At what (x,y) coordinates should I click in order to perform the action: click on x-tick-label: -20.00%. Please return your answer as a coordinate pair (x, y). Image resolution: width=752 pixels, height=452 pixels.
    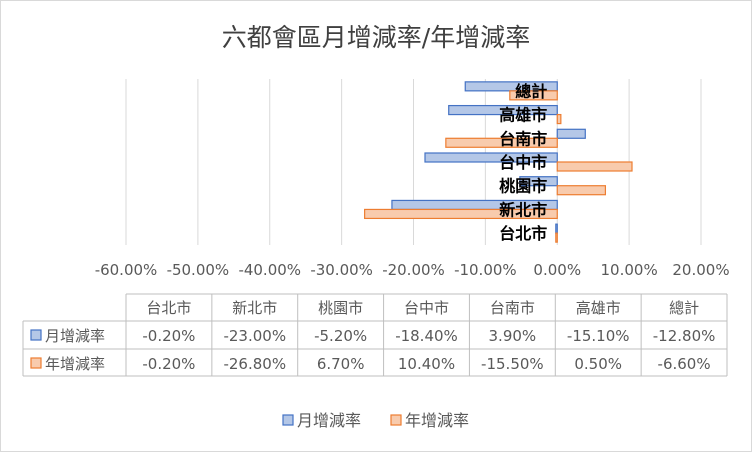
    Looking at the image, I should click on (413, 270).